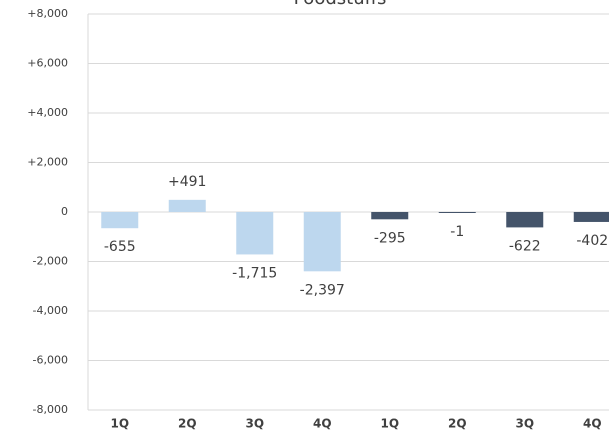 This screenshot has width=609, height=432. I want to click on y-tick-label: -2,000, so click(50, 261).